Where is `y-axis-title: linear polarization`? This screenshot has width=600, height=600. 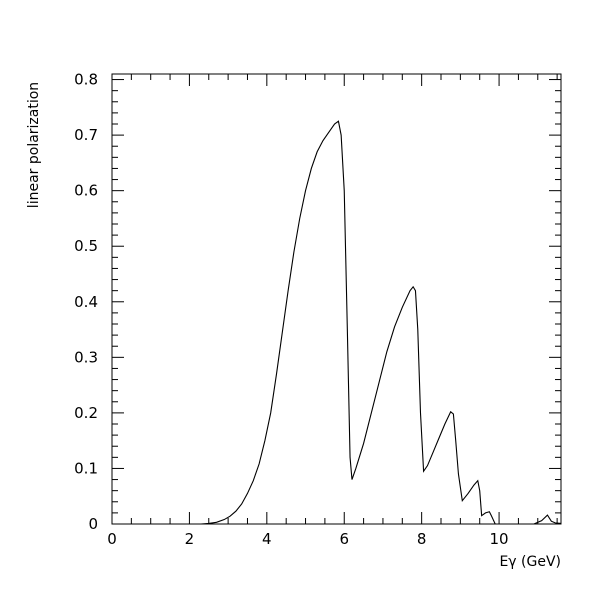 y-axis-title: linear polarization is located at coordinates (34, 145).